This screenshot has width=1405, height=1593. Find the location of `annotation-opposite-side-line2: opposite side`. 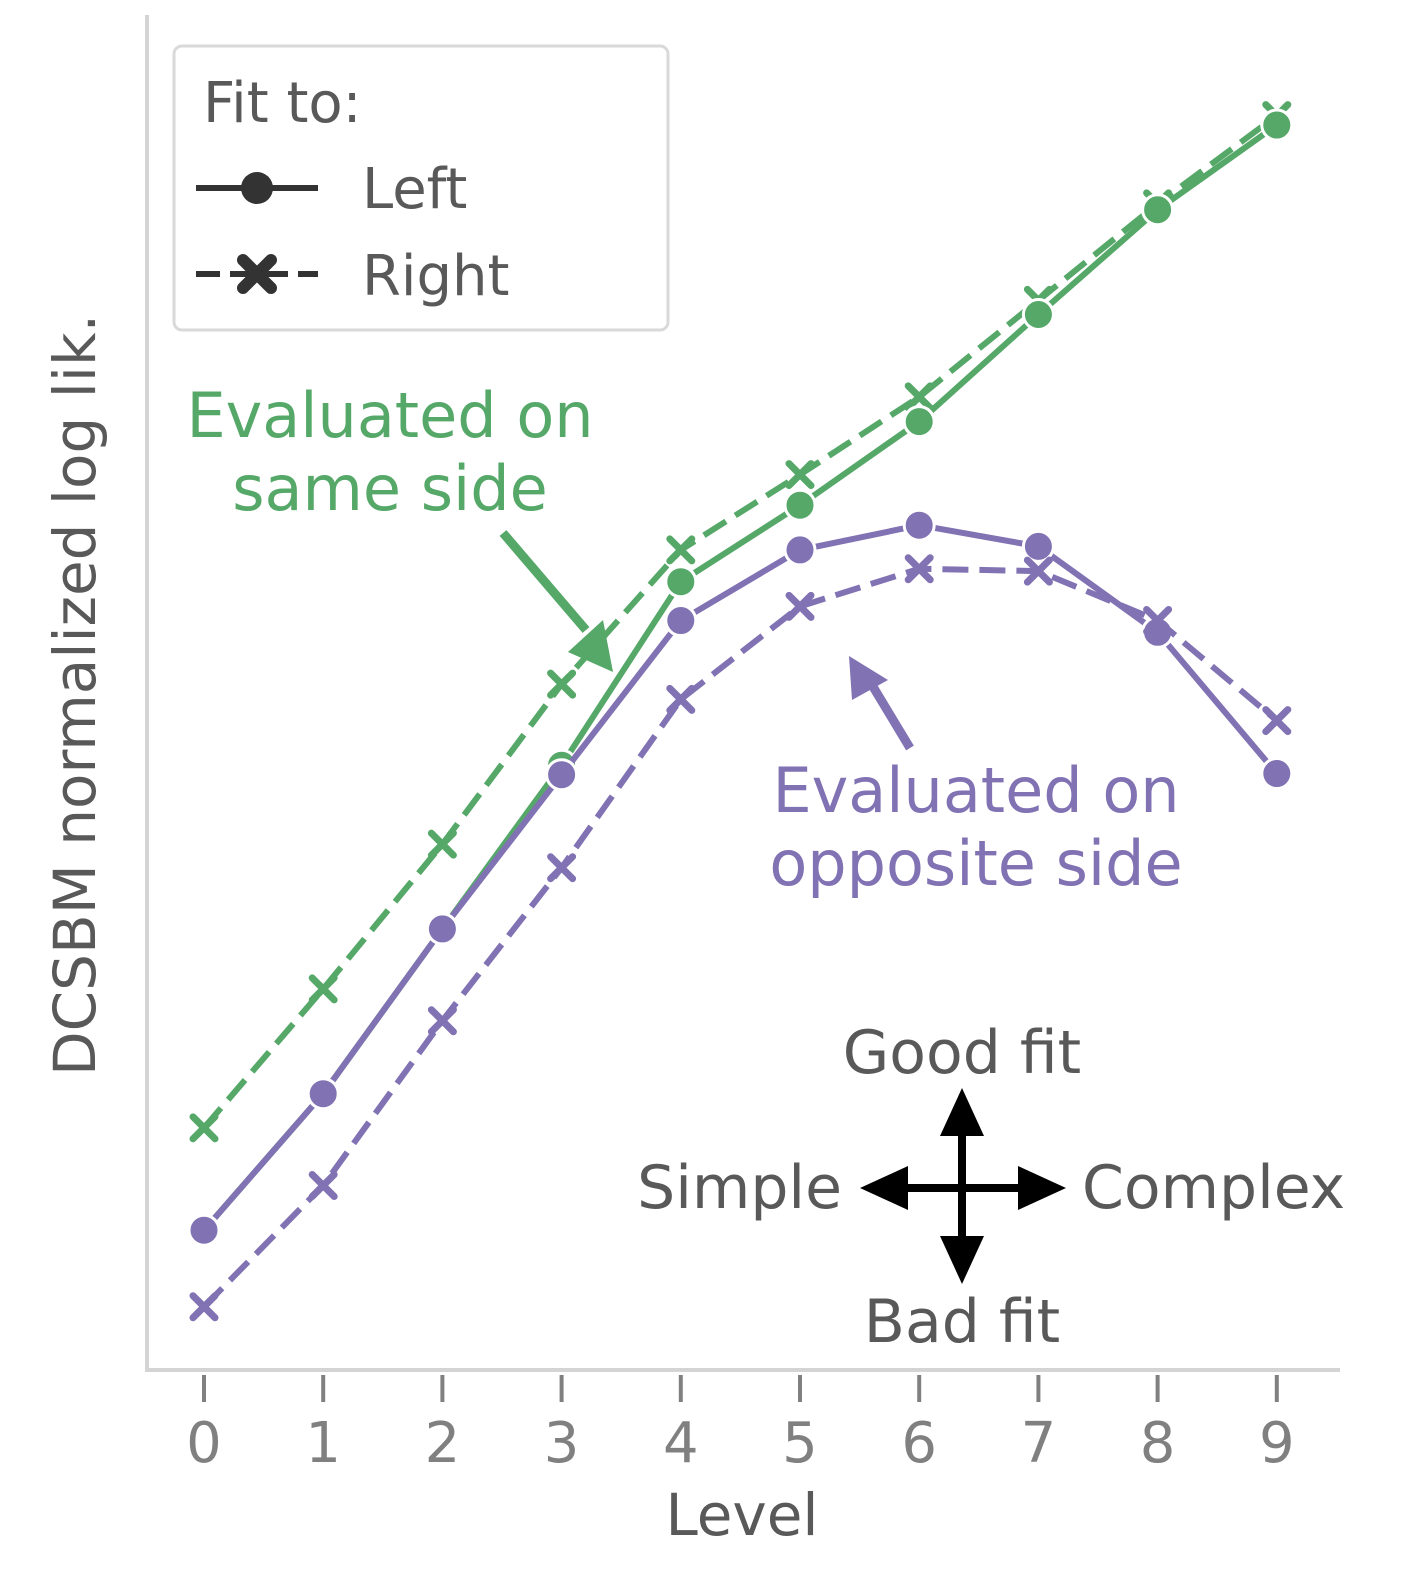

annotation-opposite-side-line2: opposite side is located at coordinates (975, 863).